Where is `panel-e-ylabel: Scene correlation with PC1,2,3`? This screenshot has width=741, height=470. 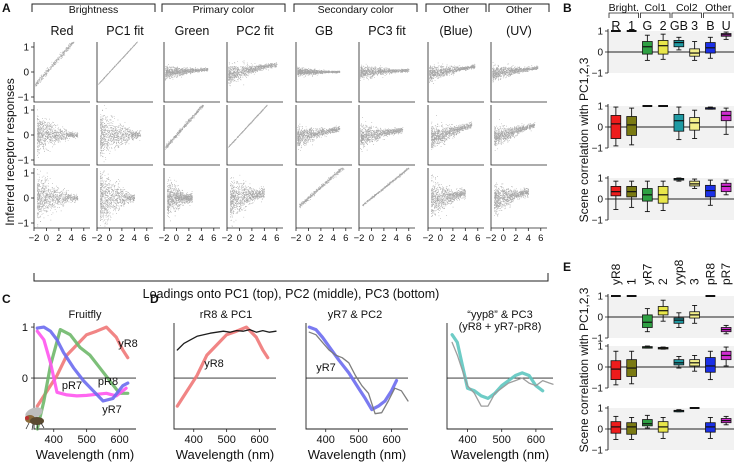 panel-e-ylabel: Scene correlation with PC1,2,3 is located at coordinates (584, 369).